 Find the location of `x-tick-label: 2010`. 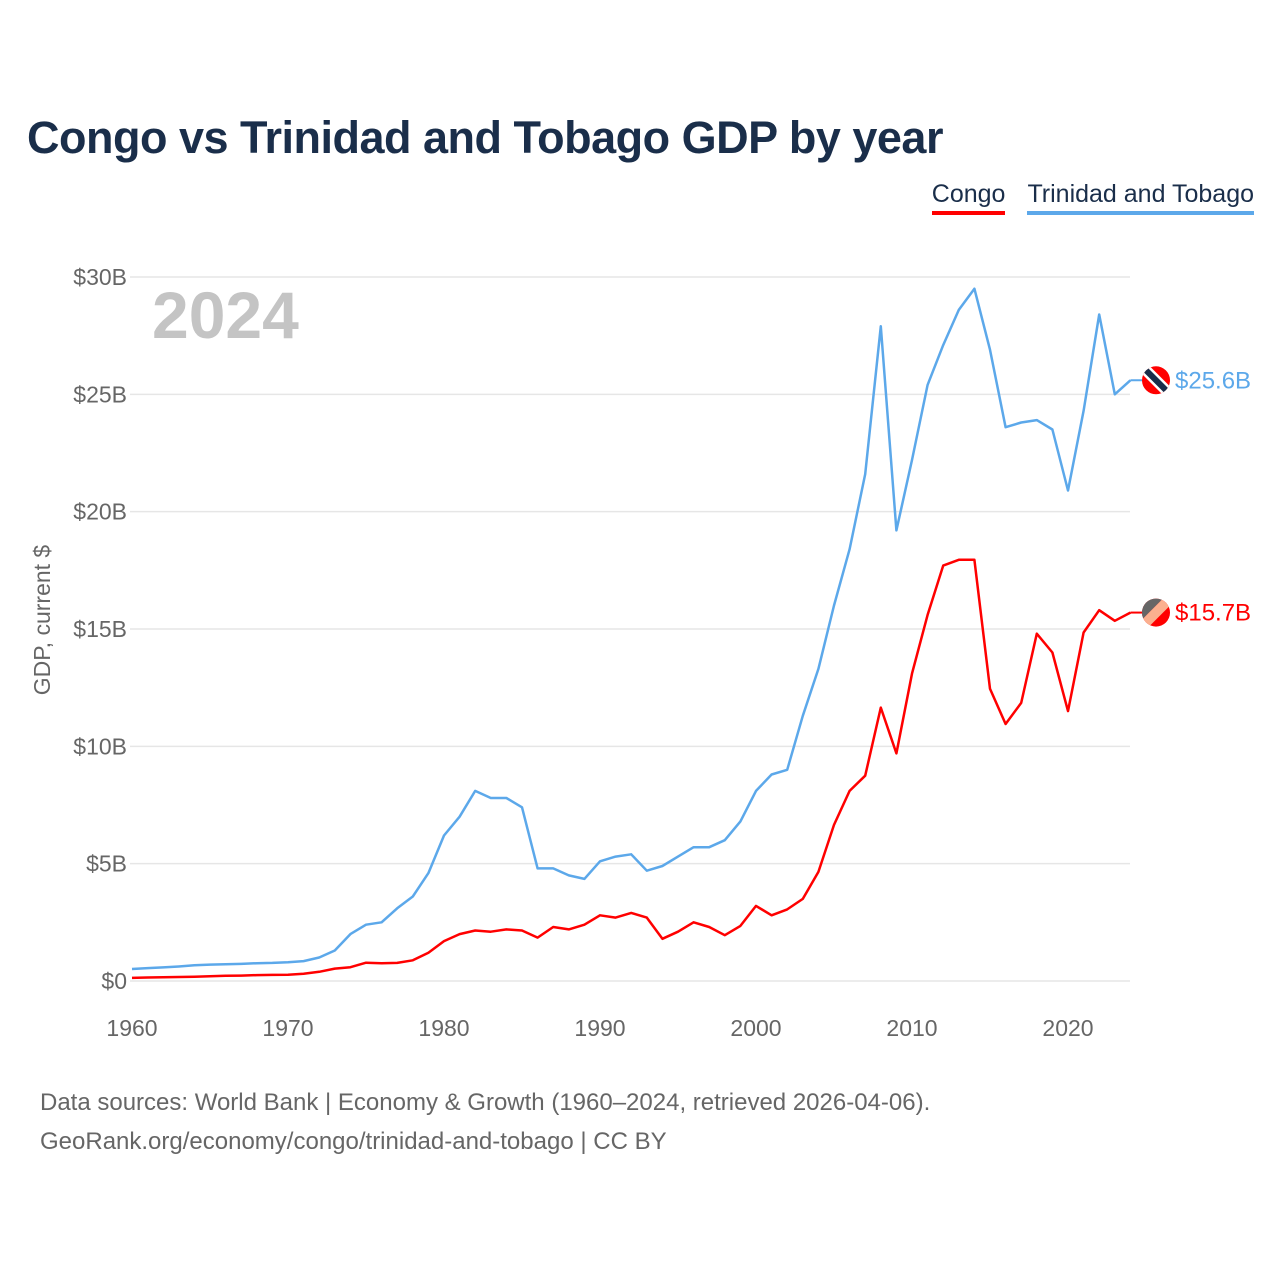

x-tick-label: 2010 is located at coordinates (911, 1028).